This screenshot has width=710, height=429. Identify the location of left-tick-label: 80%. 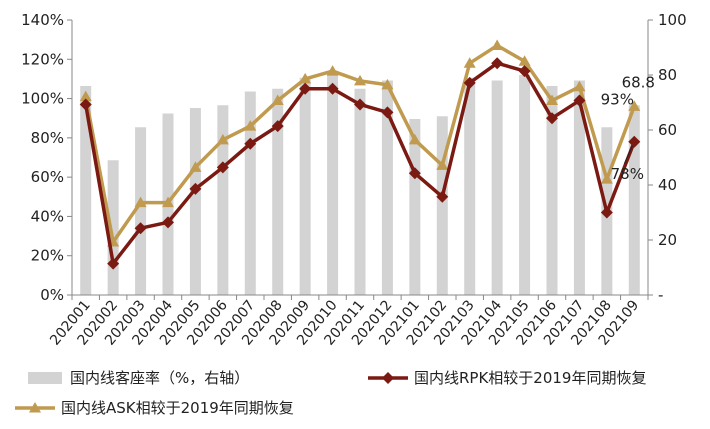
(47, 138).